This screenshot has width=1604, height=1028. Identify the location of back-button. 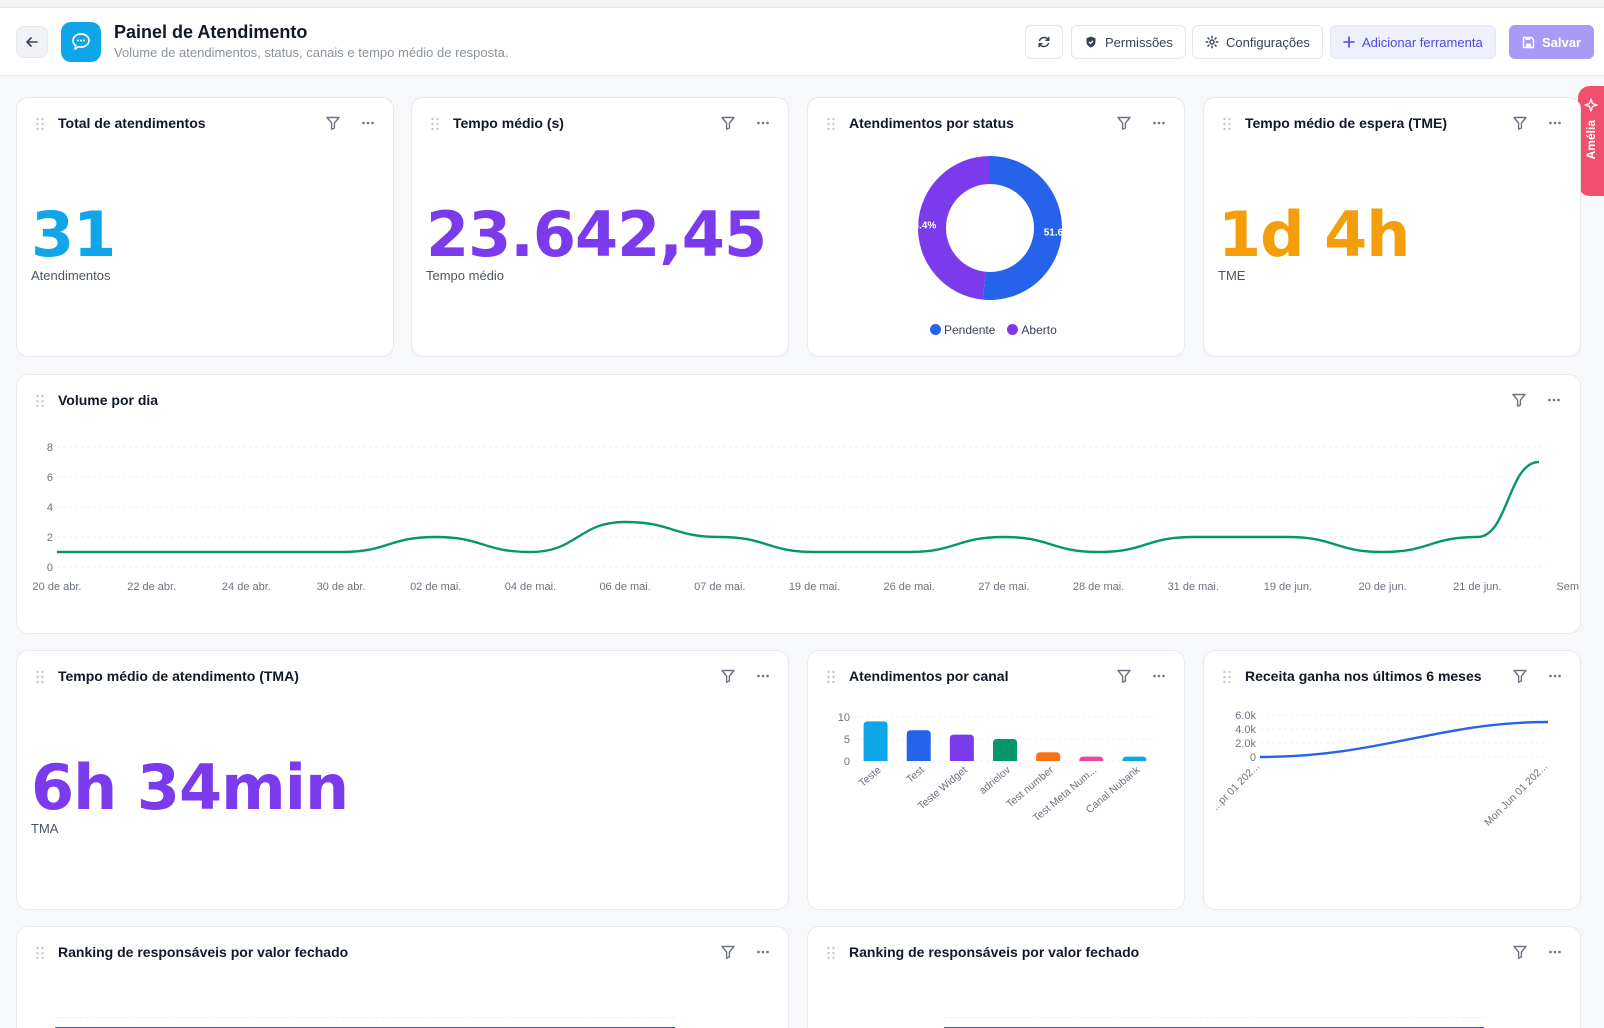
(32, 42).